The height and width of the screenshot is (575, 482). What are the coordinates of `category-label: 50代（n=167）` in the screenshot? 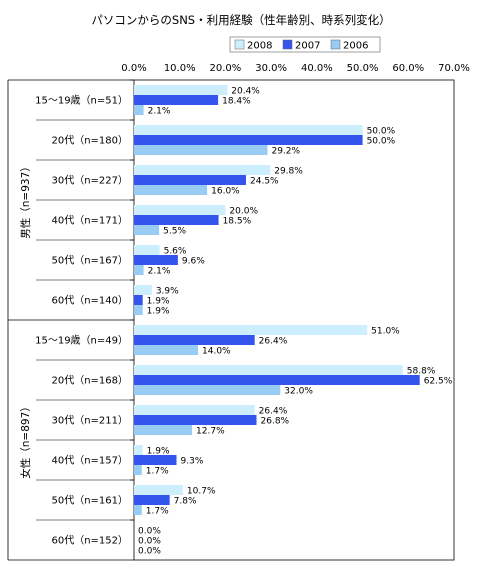 It's located at (89, 261).